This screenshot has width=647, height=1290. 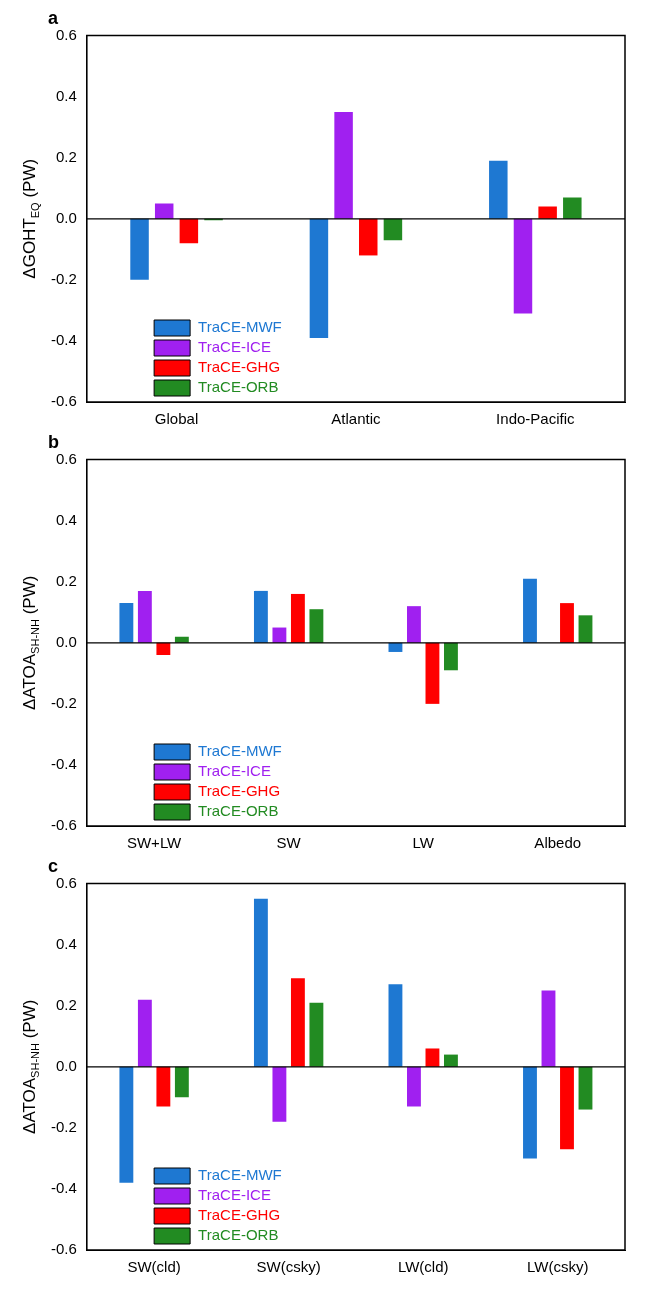 I want to click on x-tick-label: LW(cld), so click(x=423, y=1267).